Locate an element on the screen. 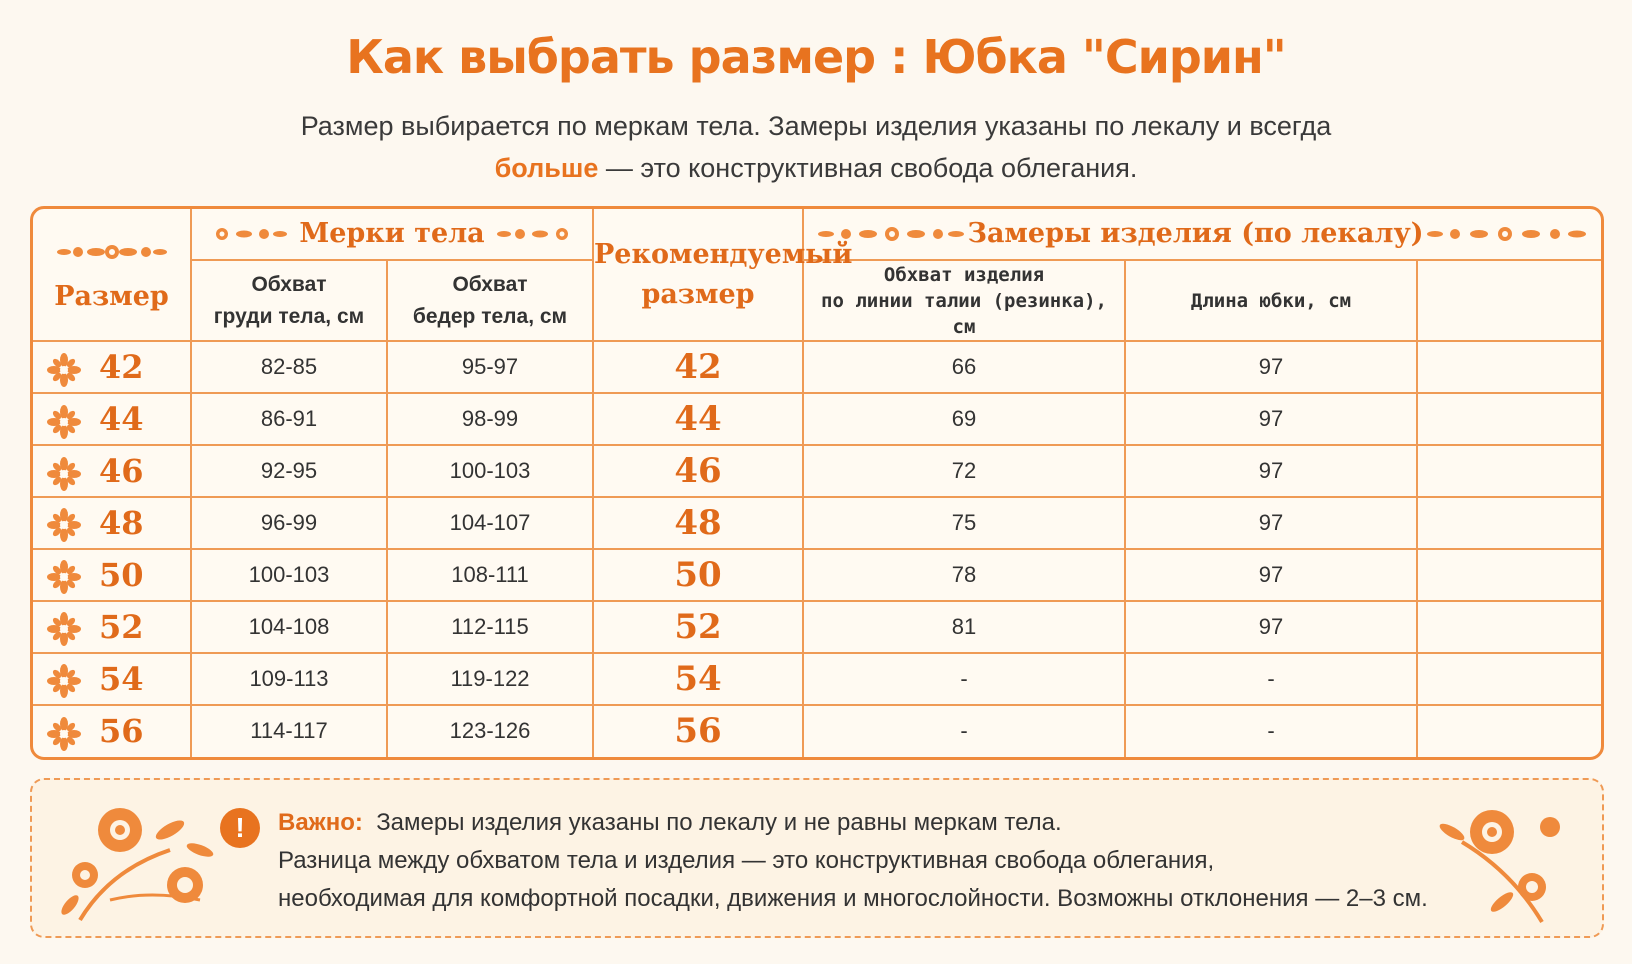 This screenshot has height=964, width=1632. chest-cell: 82-85 is located at coordinates (289, 368).